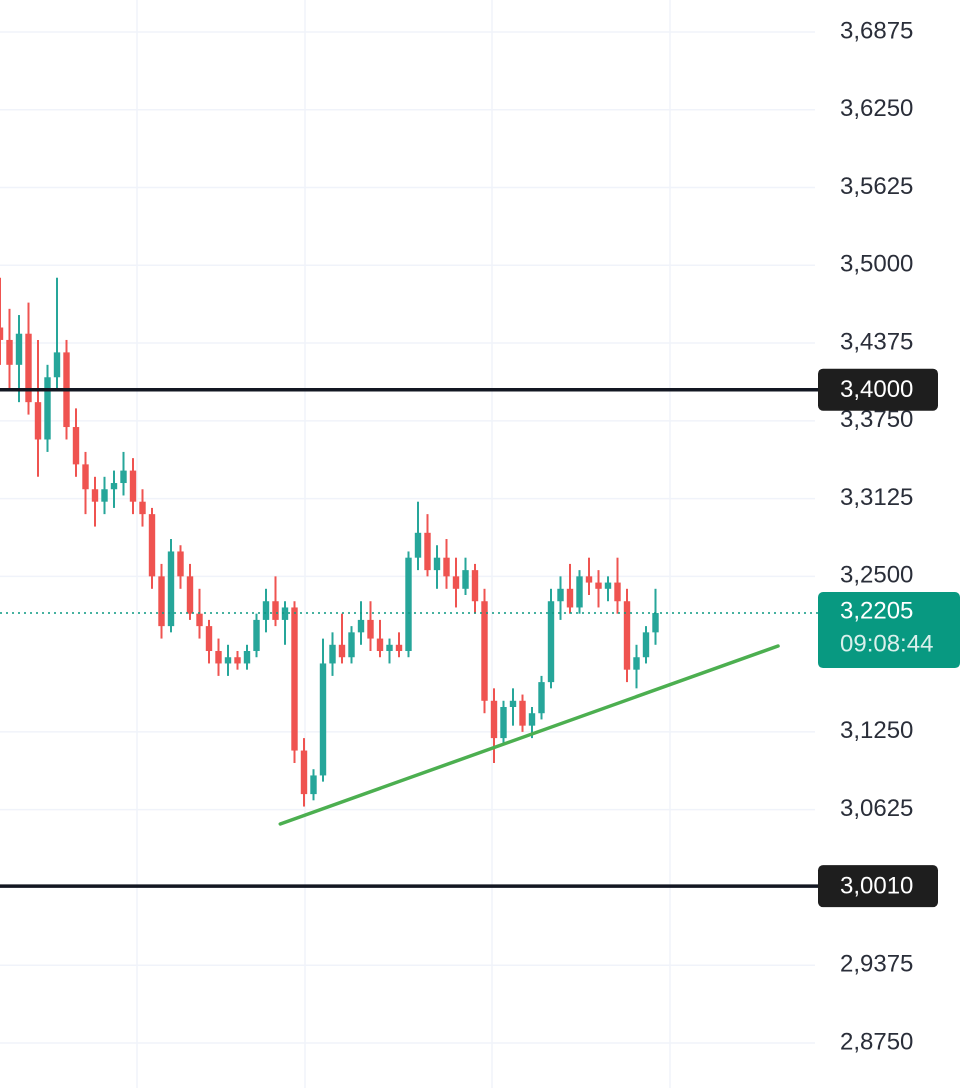 The height and width of the screenshot is (1088, 974). Describe the element at coordinates (876, 610) in the screenshot. I see `last-price-label: 3,2205` at that location.